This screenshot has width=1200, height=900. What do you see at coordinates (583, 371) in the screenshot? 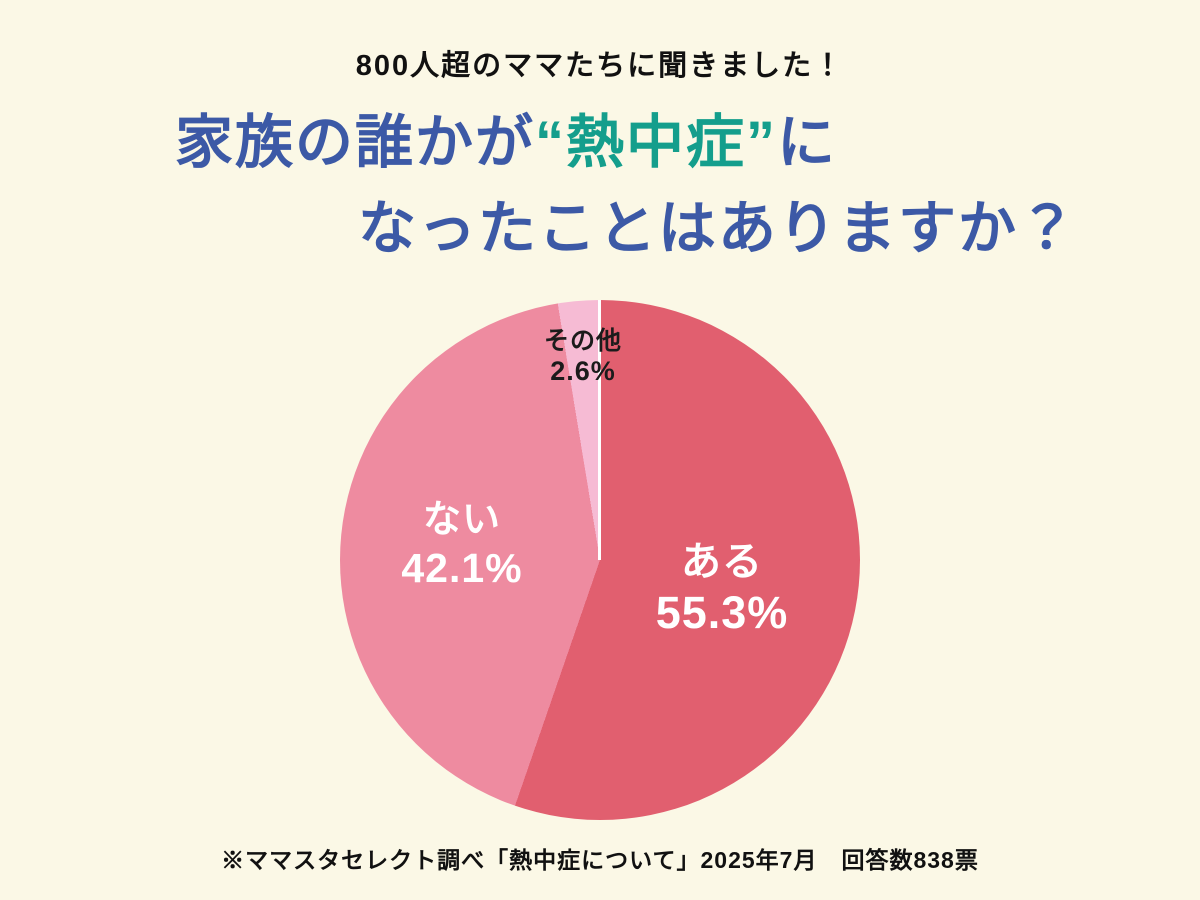
I see `slice-sonota-value: 2.6%` at bounding box center [583, 371].